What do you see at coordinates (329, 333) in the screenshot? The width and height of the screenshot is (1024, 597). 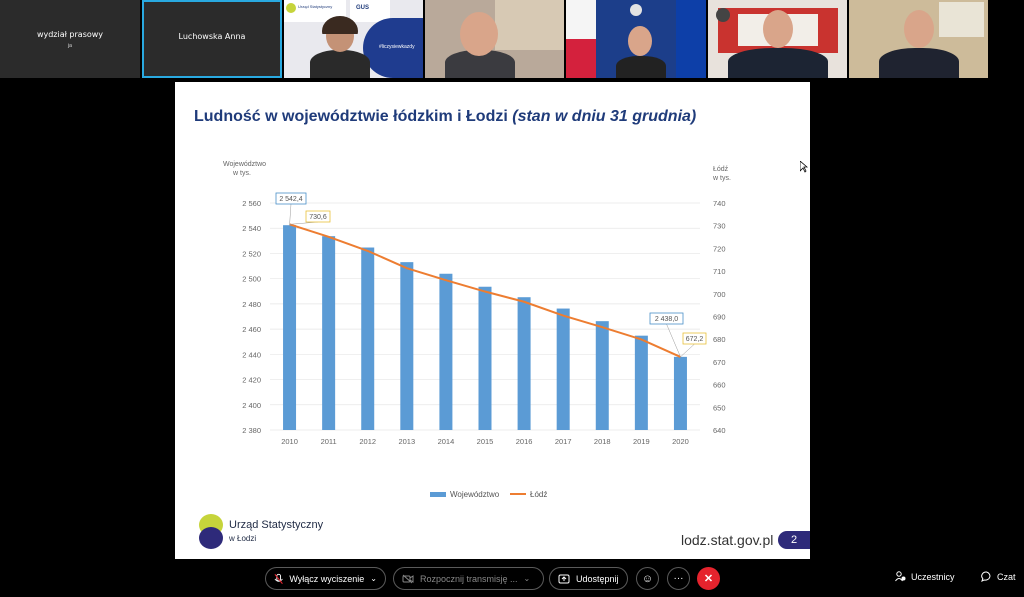 I see `bar-wojewodztwo-2011` at bounding box center [329, 333].